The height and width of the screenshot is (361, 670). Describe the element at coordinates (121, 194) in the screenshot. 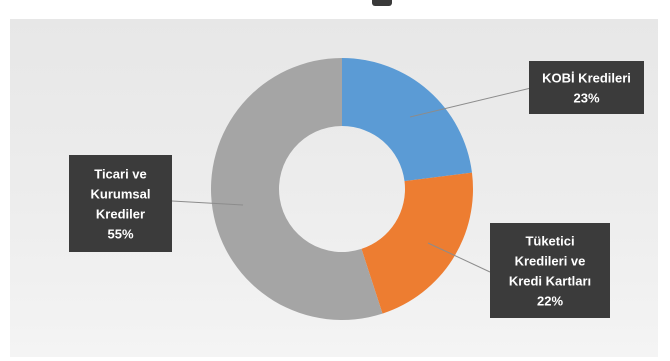

I see `data-label-category: Kurumsal` at that location.